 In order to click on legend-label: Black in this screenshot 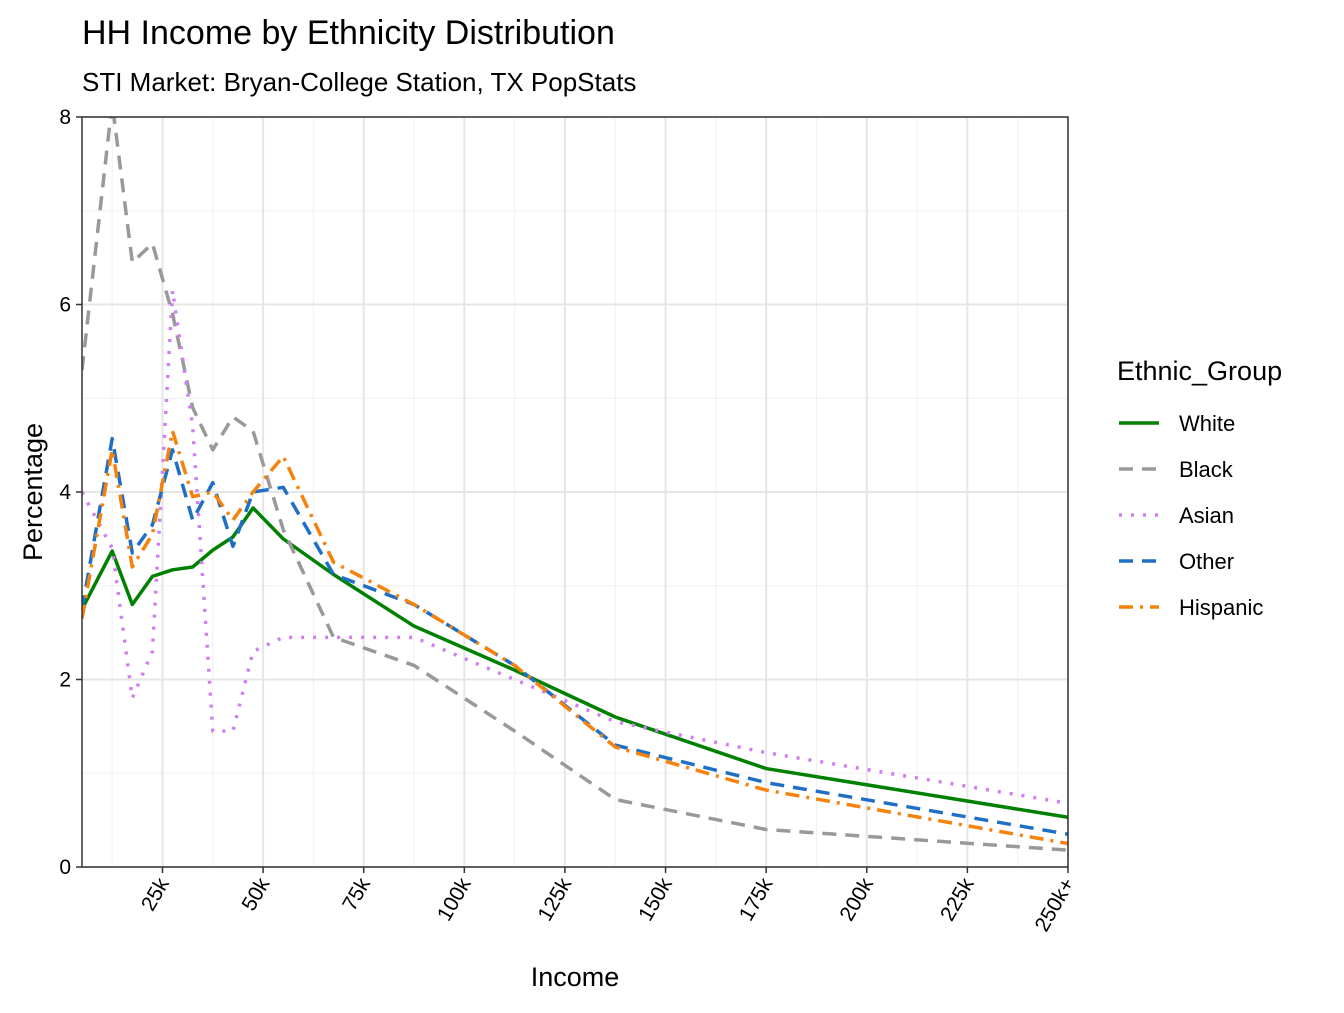, I will do `click(1206, 469)`.